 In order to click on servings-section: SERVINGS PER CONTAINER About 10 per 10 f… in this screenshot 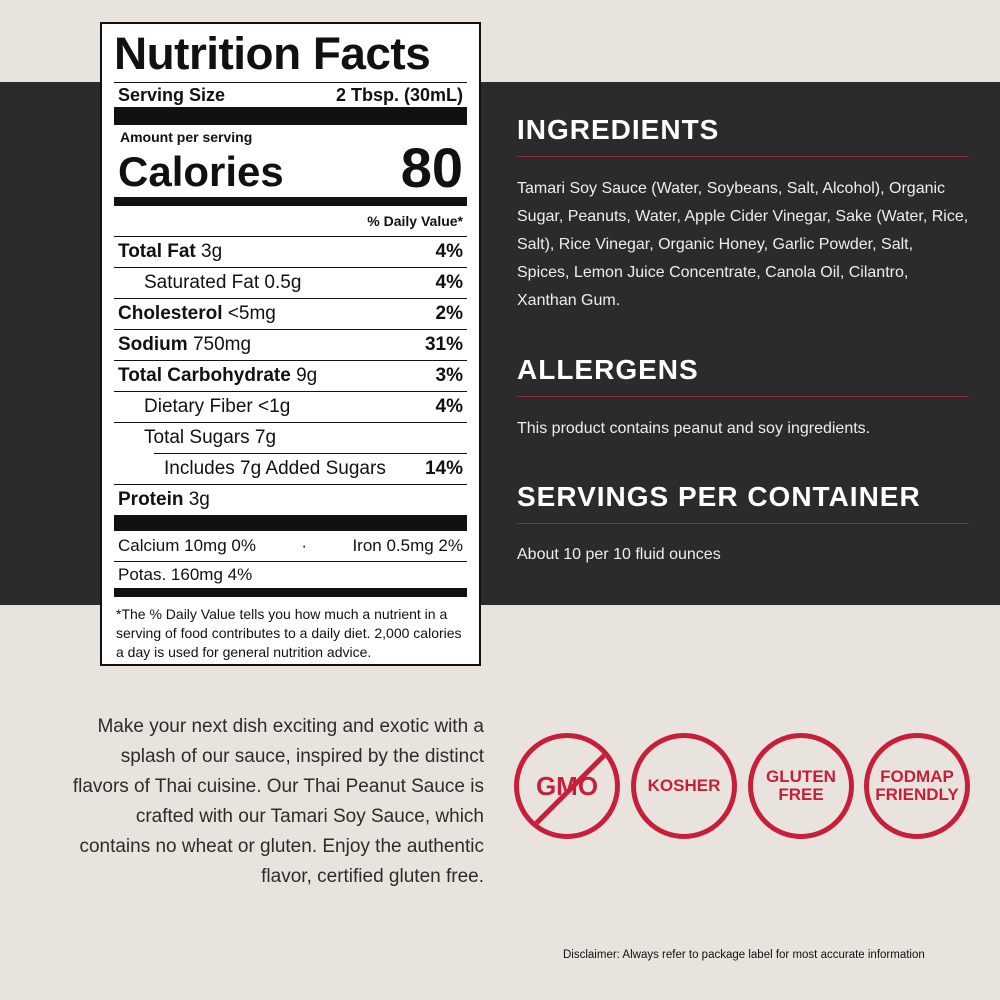, I will do `click(743, 525)`.